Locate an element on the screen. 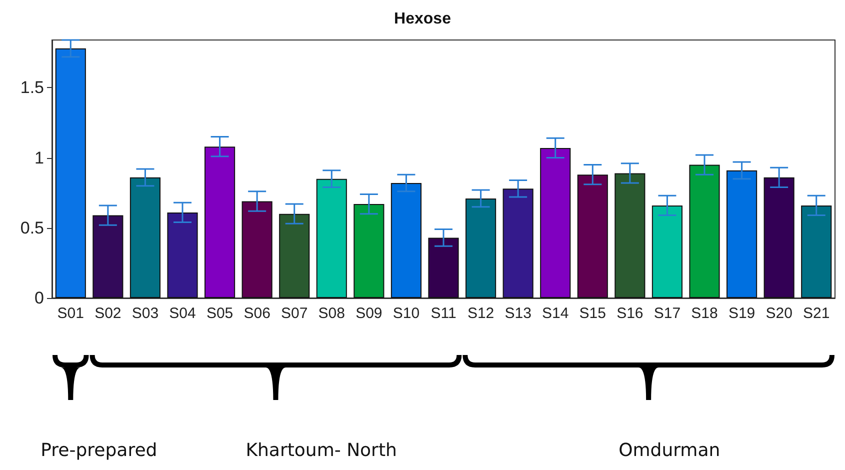 This screenshot has height=470, width=845. x-tick-label: S14 is located at coordinates (555, 313).